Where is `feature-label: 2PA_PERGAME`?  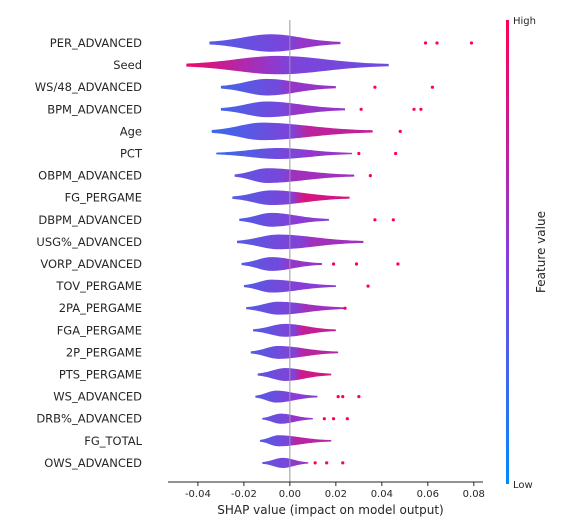 feature-label: 2PA_PERGAME is located at coordinates (100, 308).